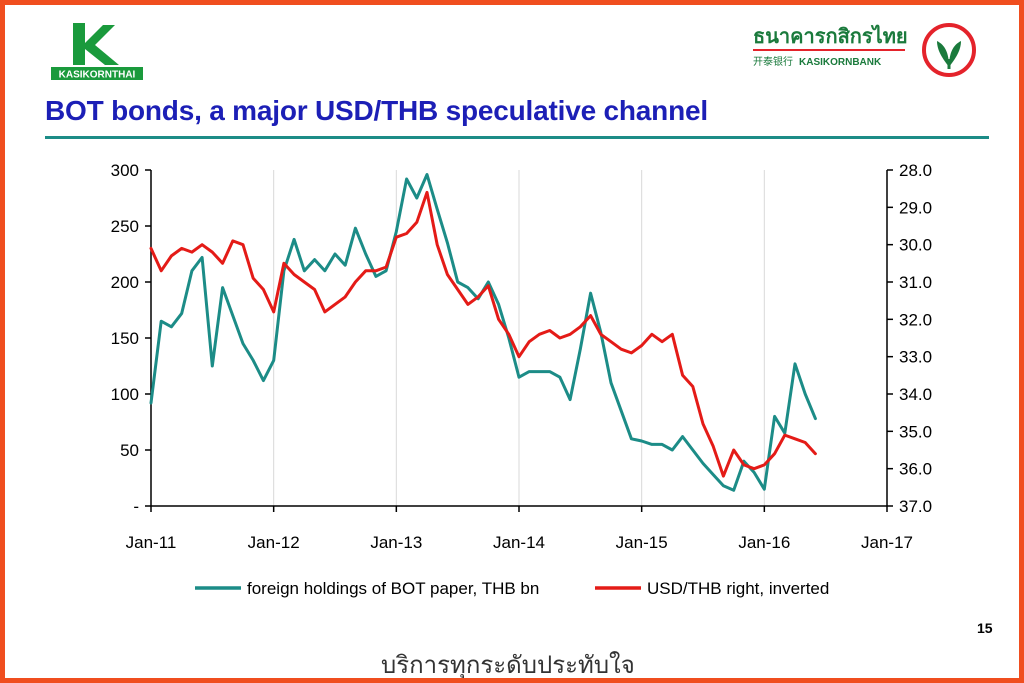  I want to click on legend-label-usdthb: USD/THB right, inverted, so click(738, 588).